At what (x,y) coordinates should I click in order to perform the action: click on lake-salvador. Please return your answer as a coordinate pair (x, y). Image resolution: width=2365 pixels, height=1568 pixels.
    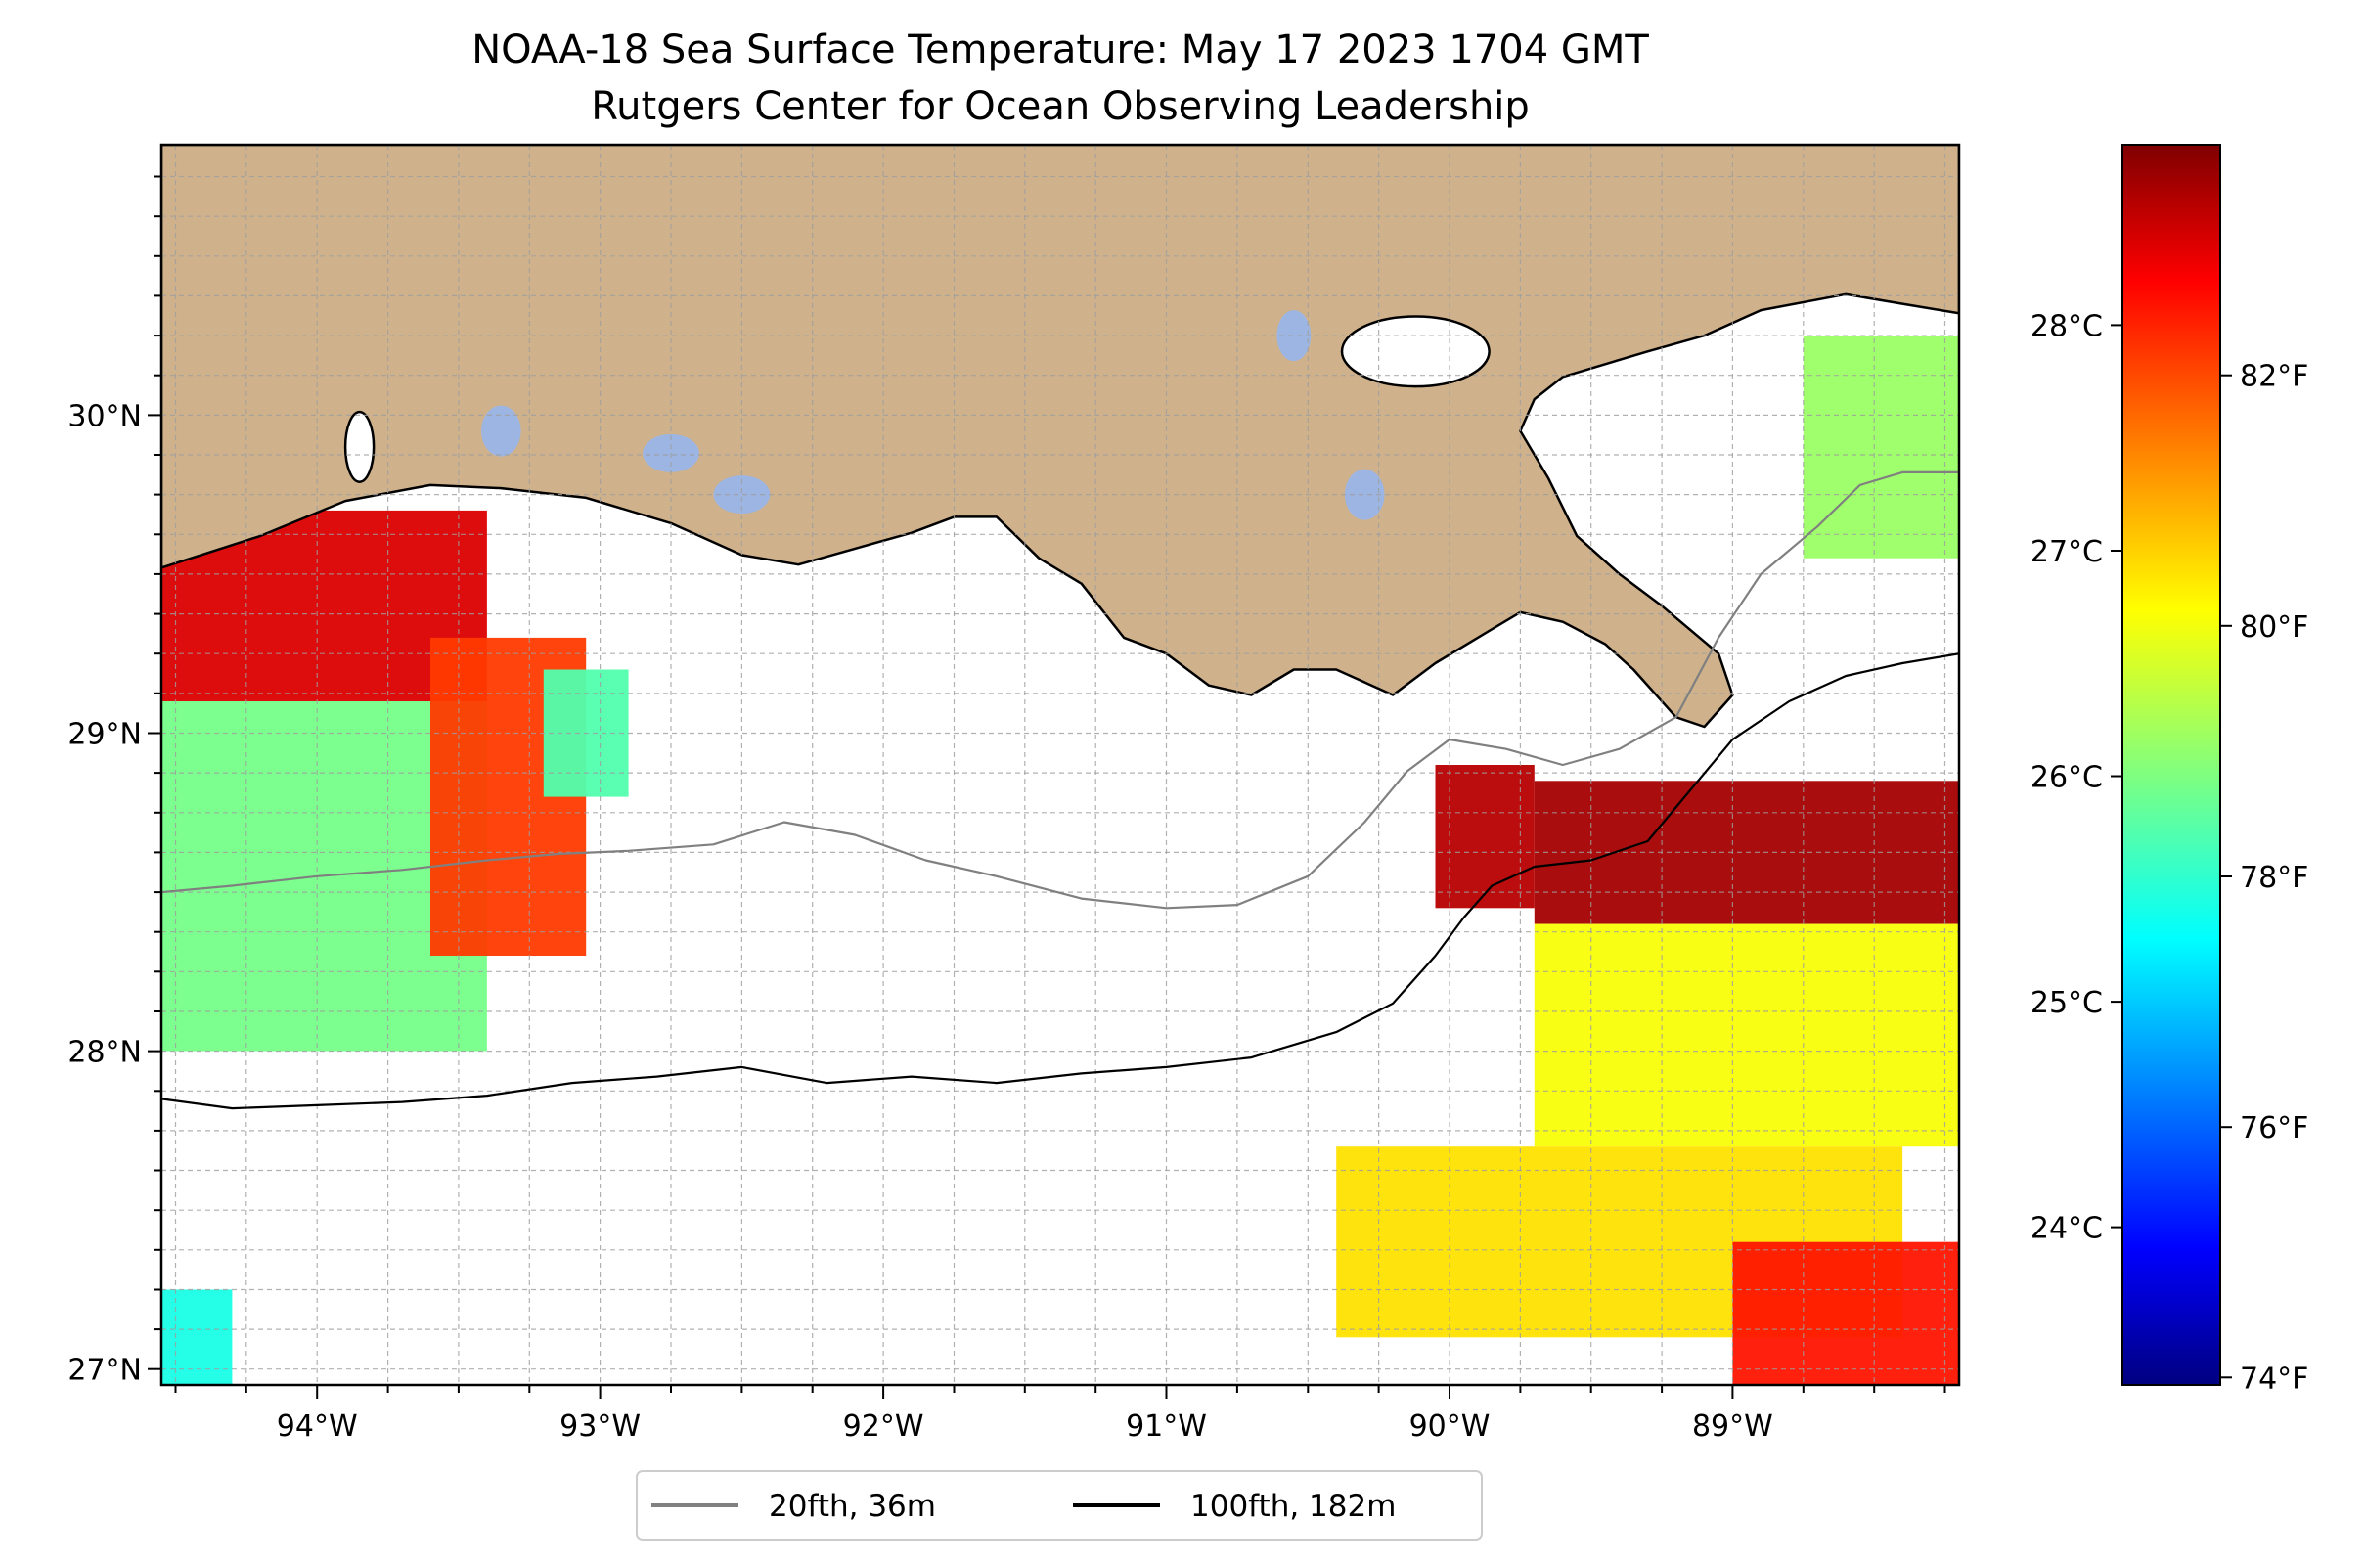
    Looking at the image, I should click on (1364, 494).